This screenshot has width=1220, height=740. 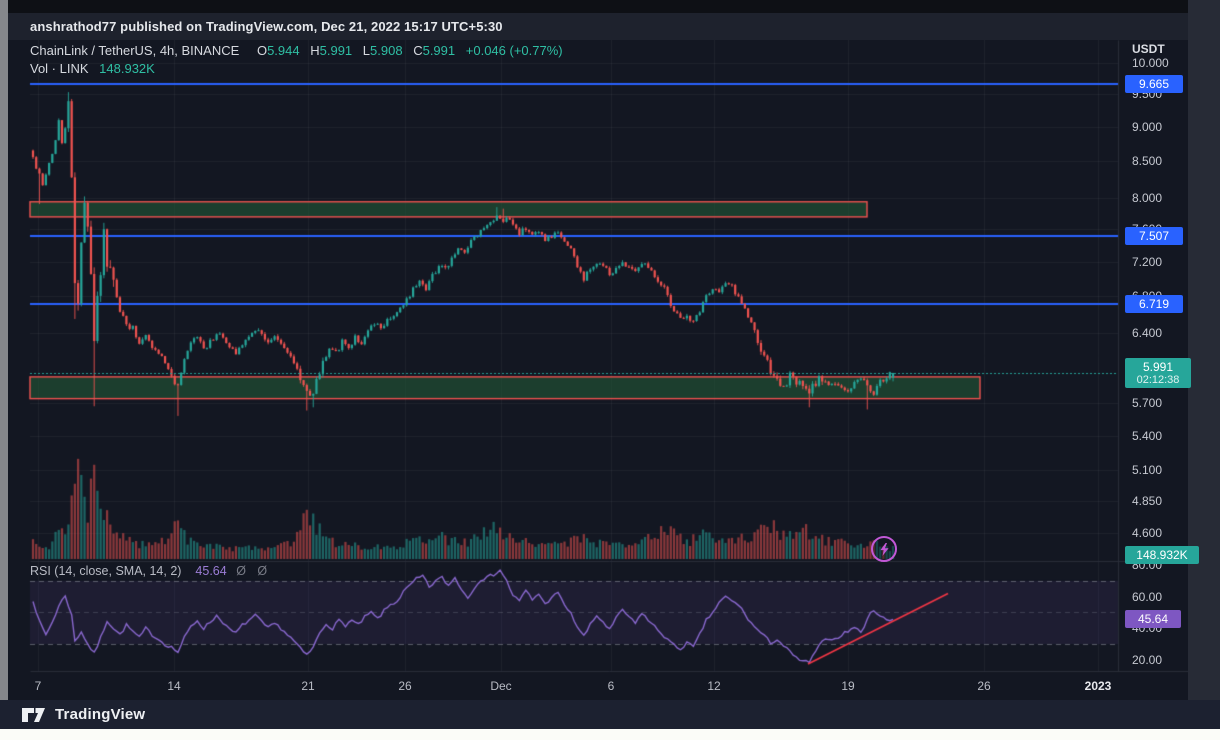 I want to click on price-tick: 5.100, so click(x=1147, y=470).